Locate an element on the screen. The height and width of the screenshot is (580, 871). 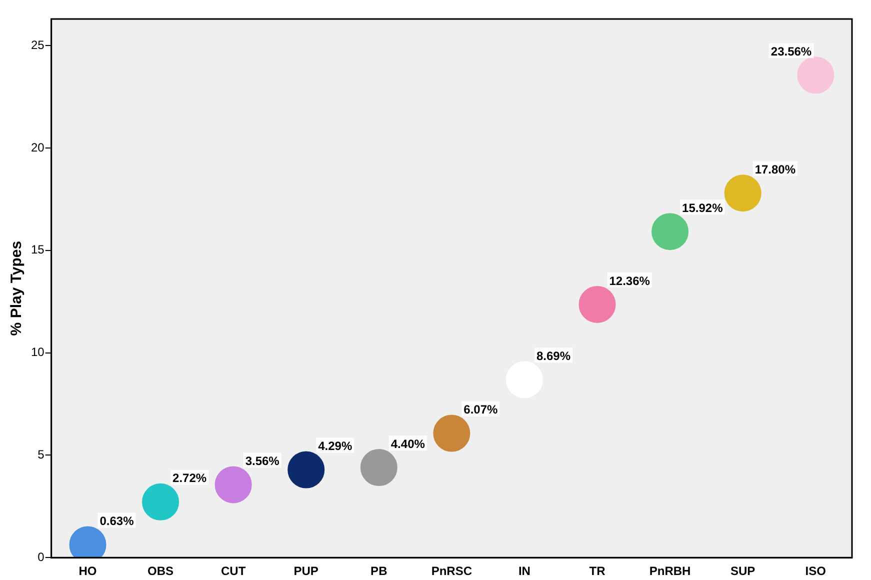
data-label: 12.36% is located at coordinates (629, 281).